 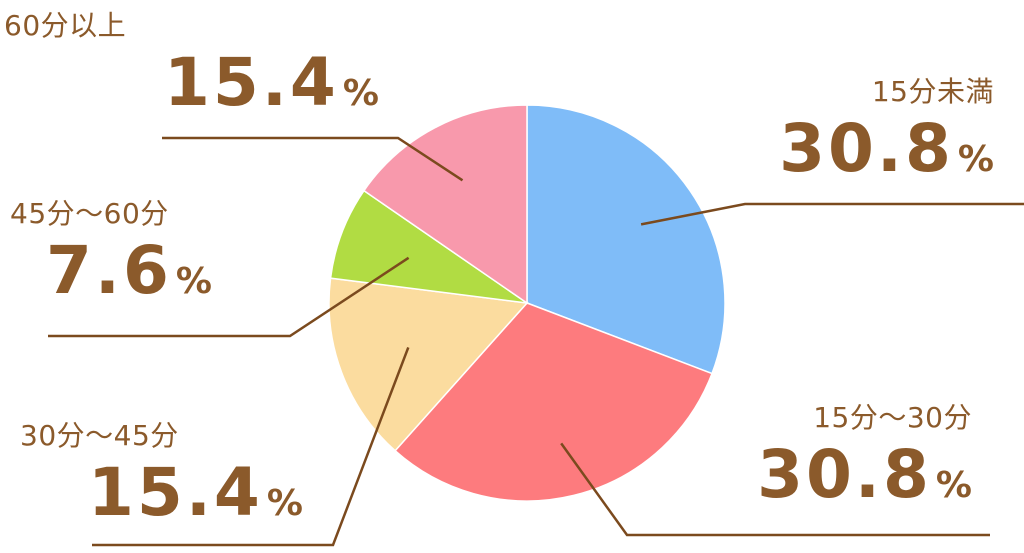 I want to click on callout-slice-0: 15分未満 30.8%, so click(x=886, y=130).